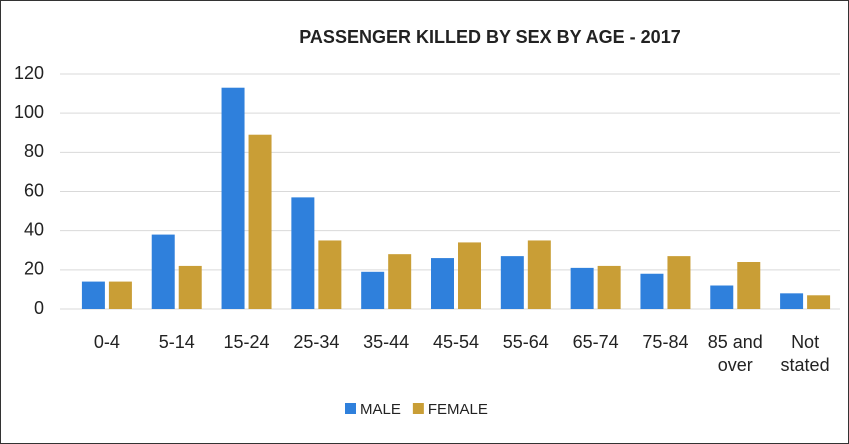 Image resolution: width=849 pixels, height=444 pixels. Describe the element at coordinates (735, 353) in the screenshot. I see `x-tick-label: 85 and over` at that location.